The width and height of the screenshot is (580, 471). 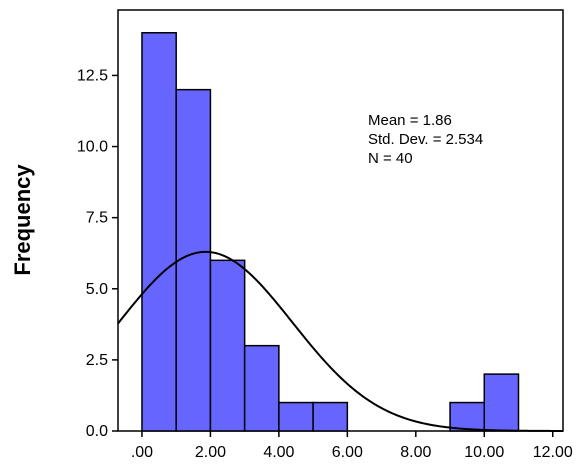 I want to click on y-tick-label: 0.0, so click(x=97, y=431).